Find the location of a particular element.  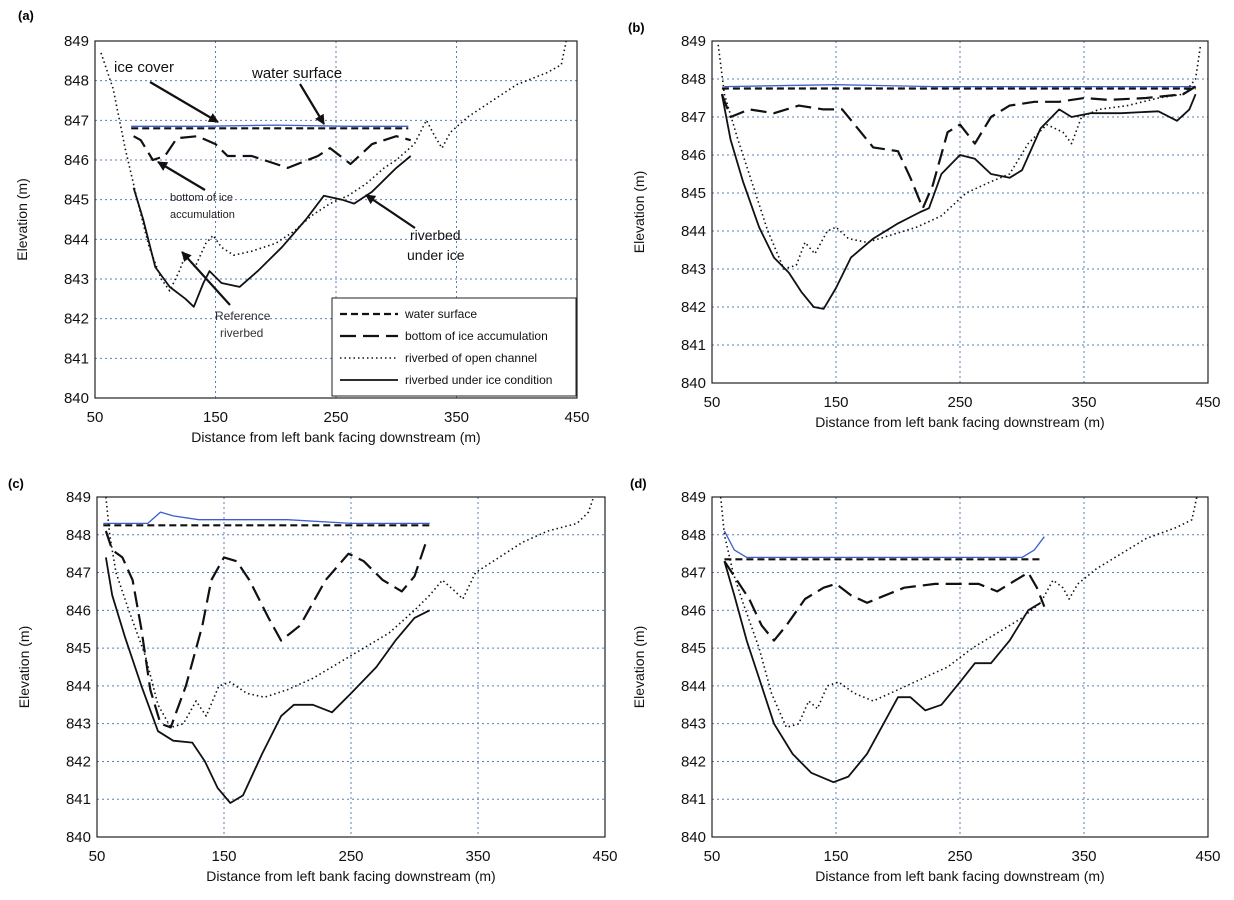

annotation-riverbed-under-ice-1: riverbed is located at coordinates (435, 235).